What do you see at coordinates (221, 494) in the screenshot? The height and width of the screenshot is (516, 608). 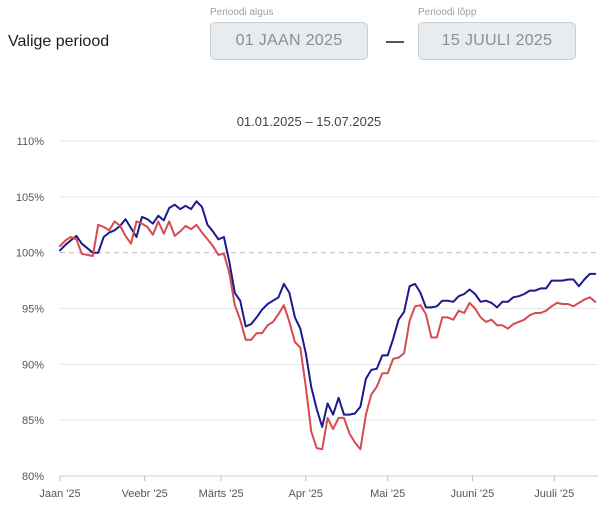 I see `x-tick-label: Märts '25` at bounding box center [221, 494].